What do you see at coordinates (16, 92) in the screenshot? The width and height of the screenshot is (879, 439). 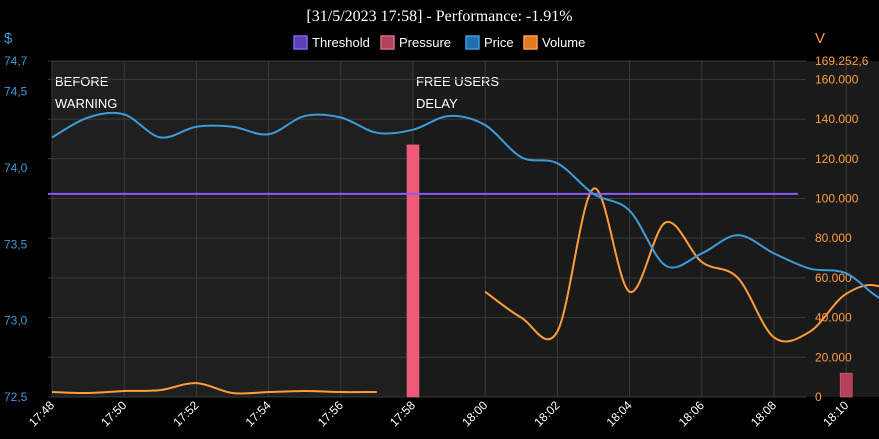 I see `left-axis-tick: 74,5` at bounding box center [16, 92].